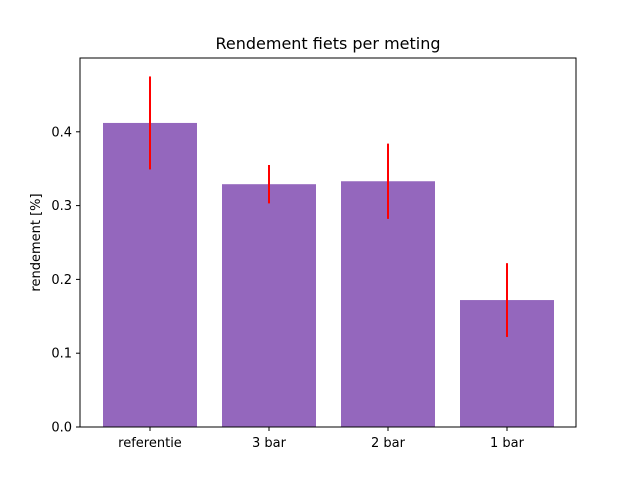 The width and height of the screenshot is (640, 480). I want to click on y-tick-label-3: 0.3, so click(61, 206).